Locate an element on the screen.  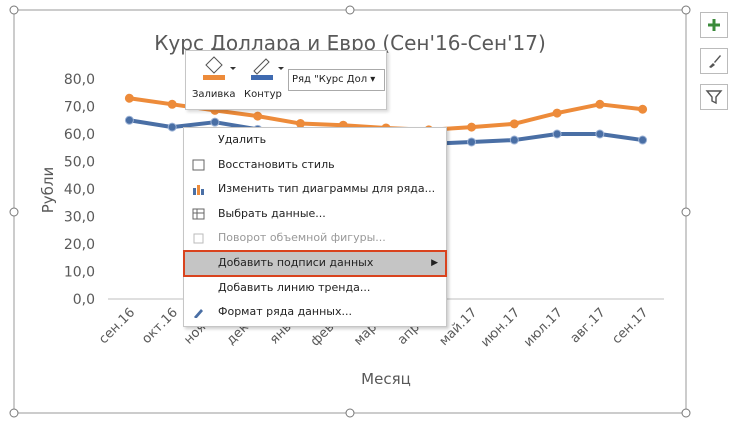
mini-toolbar: Заливка Контур Ряд "Курс Дол ▾ is located at coordinates (286, 80).